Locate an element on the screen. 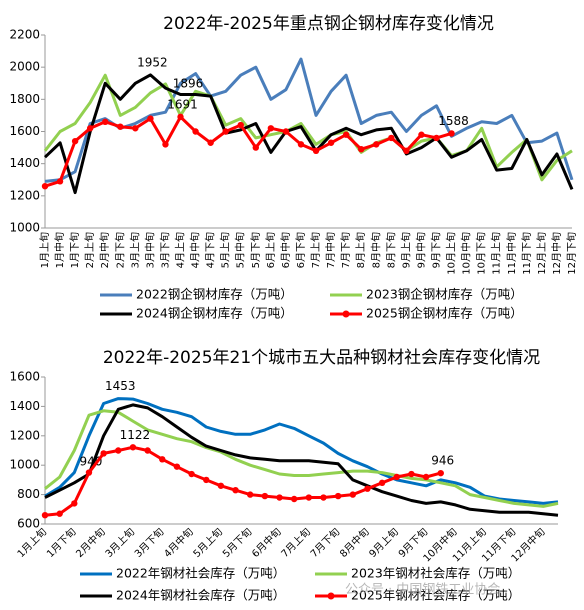 The width and height of the screenshot is (584, 610). x-tick-label: 1月中旬 is located at coordinates (59, 250).